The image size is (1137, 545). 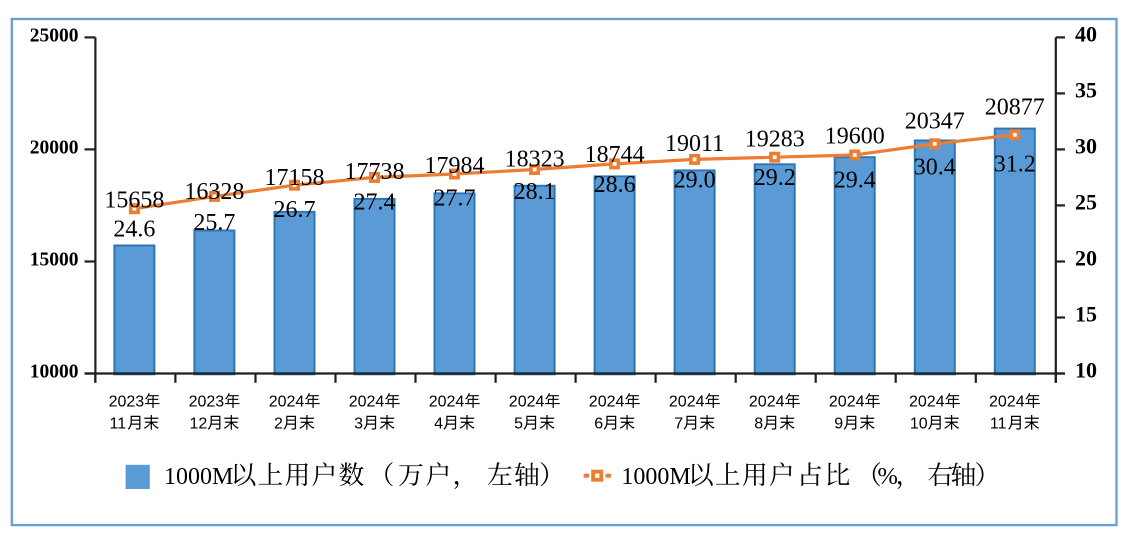 I want to click on svg-text: 17984, so click(x=455, y=166).